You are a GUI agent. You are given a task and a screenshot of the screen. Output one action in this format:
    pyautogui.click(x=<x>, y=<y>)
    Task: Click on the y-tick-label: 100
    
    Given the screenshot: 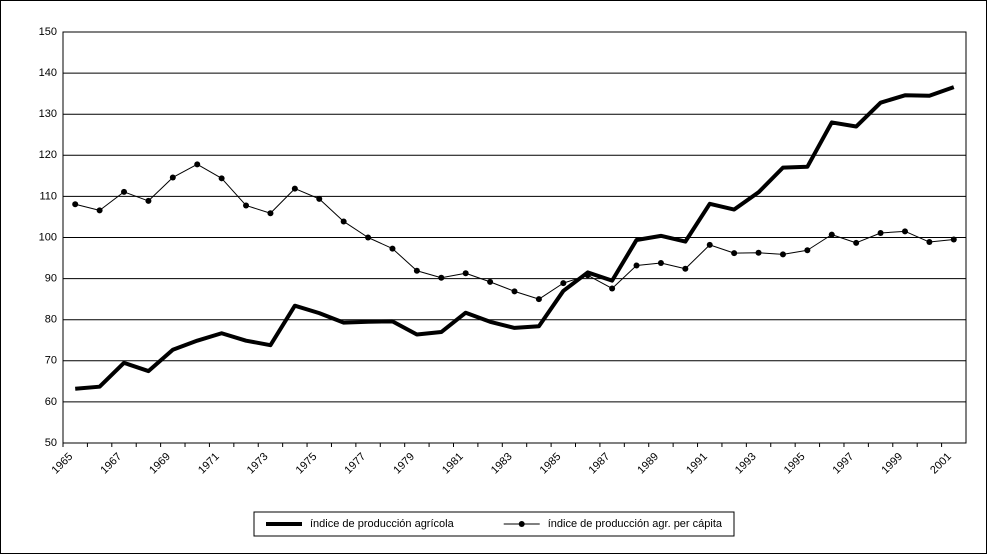 What is the action you would take?
    pyautogui.click(x=48, y=237)
    